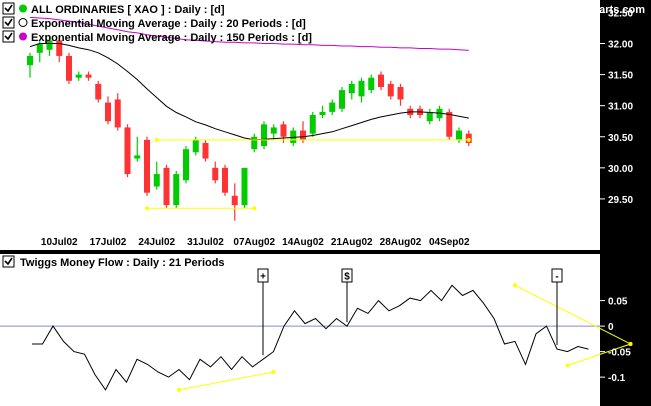  What do you see at coordinates (620, 13) in the screenshot?
I see `y-tick-label: 32.50` at bounding box center [620, 13].